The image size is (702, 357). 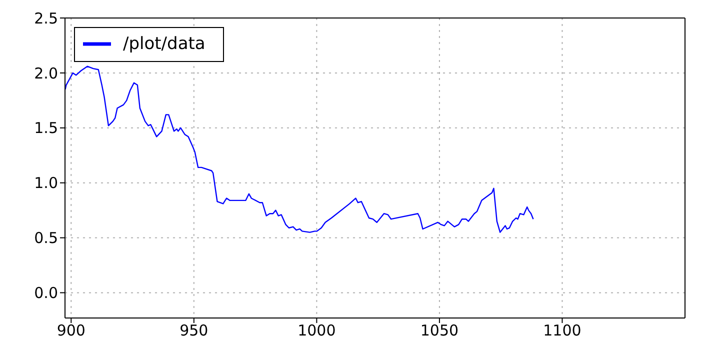 What do you see at coordinates (46, 293) in the screenshot?
I see `y-tick-label: 0.0` at bounding box center [46, 293].